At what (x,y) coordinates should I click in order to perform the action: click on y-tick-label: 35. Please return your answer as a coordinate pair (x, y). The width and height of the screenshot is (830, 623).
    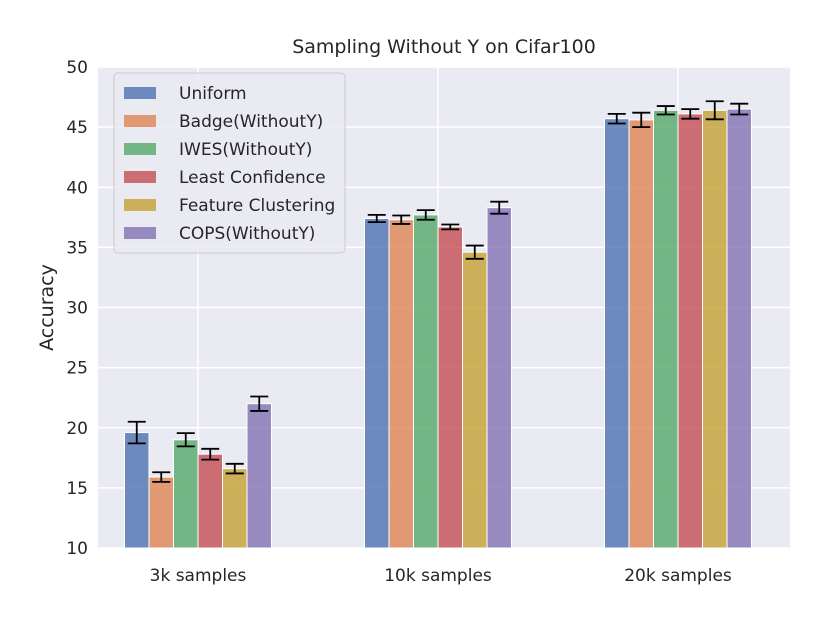
    Looking at the image, I should click on (77, 248).